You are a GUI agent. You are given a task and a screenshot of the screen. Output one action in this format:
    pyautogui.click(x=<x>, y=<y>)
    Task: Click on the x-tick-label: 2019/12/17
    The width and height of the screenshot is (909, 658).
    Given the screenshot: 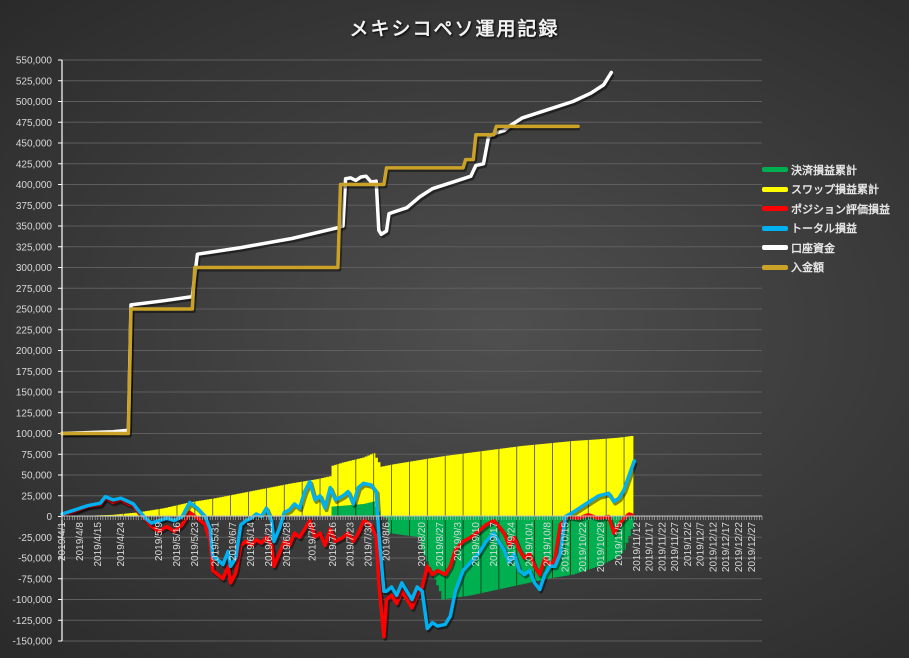 What is the action you would take?
    pyautogui.click(x=726, y=547)
    